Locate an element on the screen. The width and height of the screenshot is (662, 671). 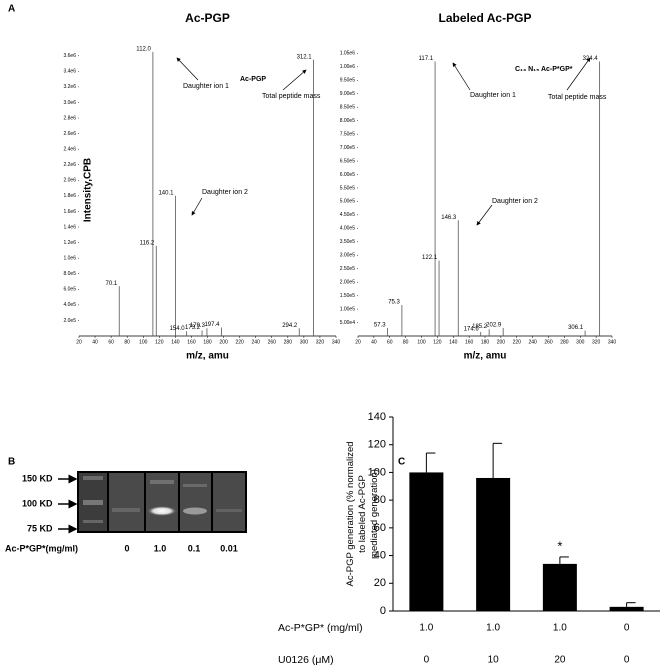
y-tick-label: 3.50e5 is located at coordinates (348, 242).